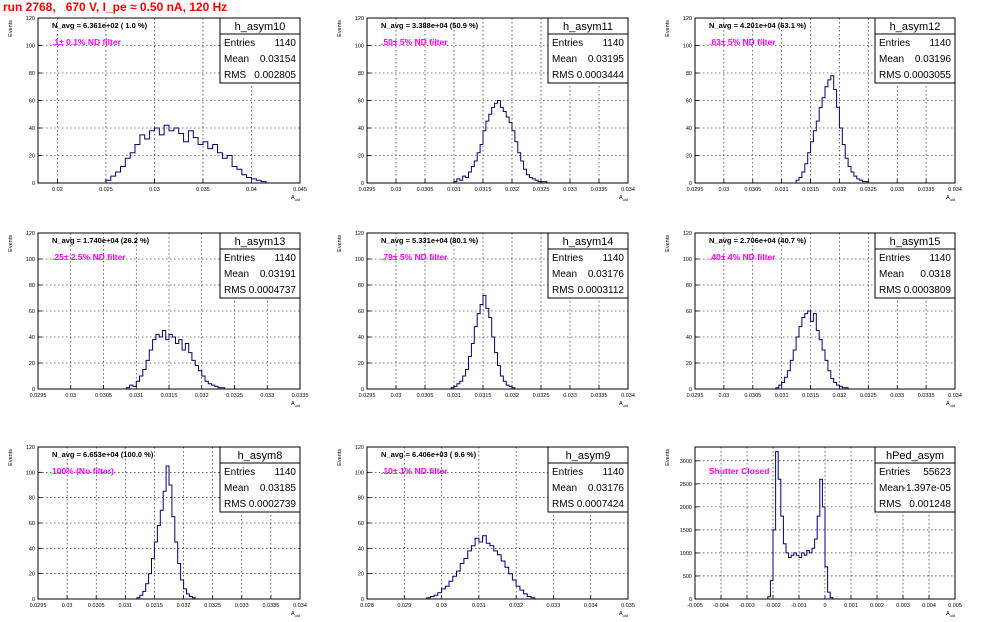 This screenshot has height=622, width=996. Describe the element at coordinates (929, 606) in the screenshot. I see `x-tick-label: 0.004` at that location.